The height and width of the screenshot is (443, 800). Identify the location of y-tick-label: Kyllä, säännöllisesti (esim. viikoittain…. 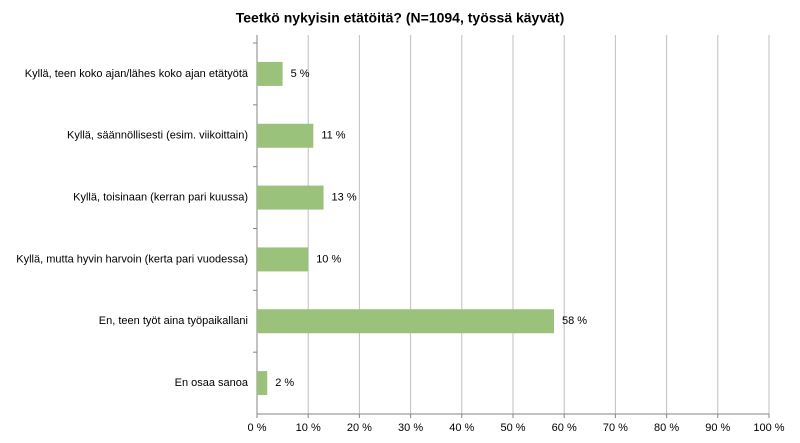
(157, 136).